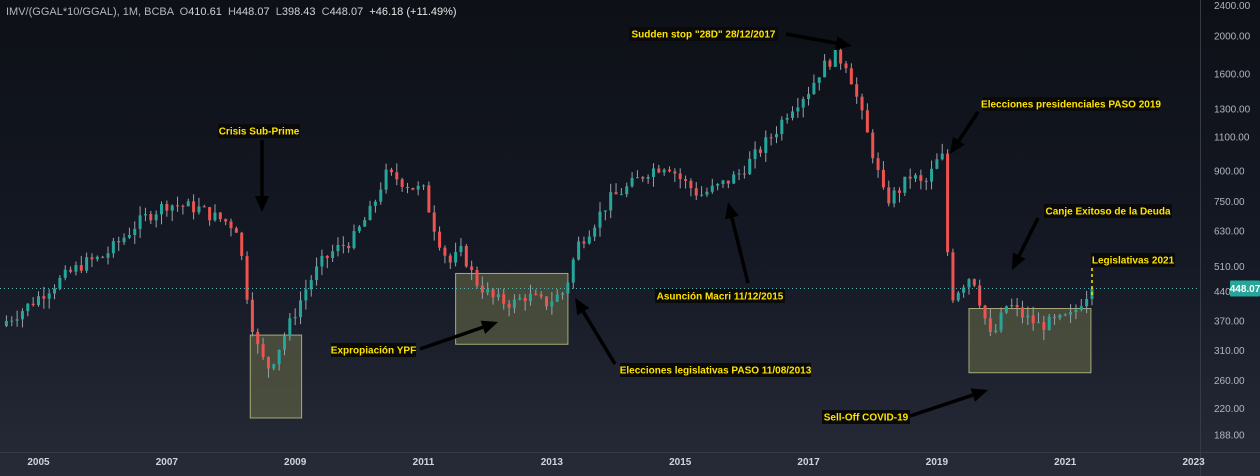  Describe the element at coordinates (1232, 6) in the screenshot. I see `y-tick-label: 2400.00` at that location.